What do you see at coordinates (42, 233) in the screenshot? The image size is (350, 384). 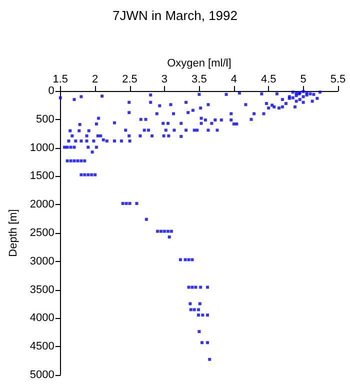 I see `y-tick-label: 2500` at bounding box center [42, 233].